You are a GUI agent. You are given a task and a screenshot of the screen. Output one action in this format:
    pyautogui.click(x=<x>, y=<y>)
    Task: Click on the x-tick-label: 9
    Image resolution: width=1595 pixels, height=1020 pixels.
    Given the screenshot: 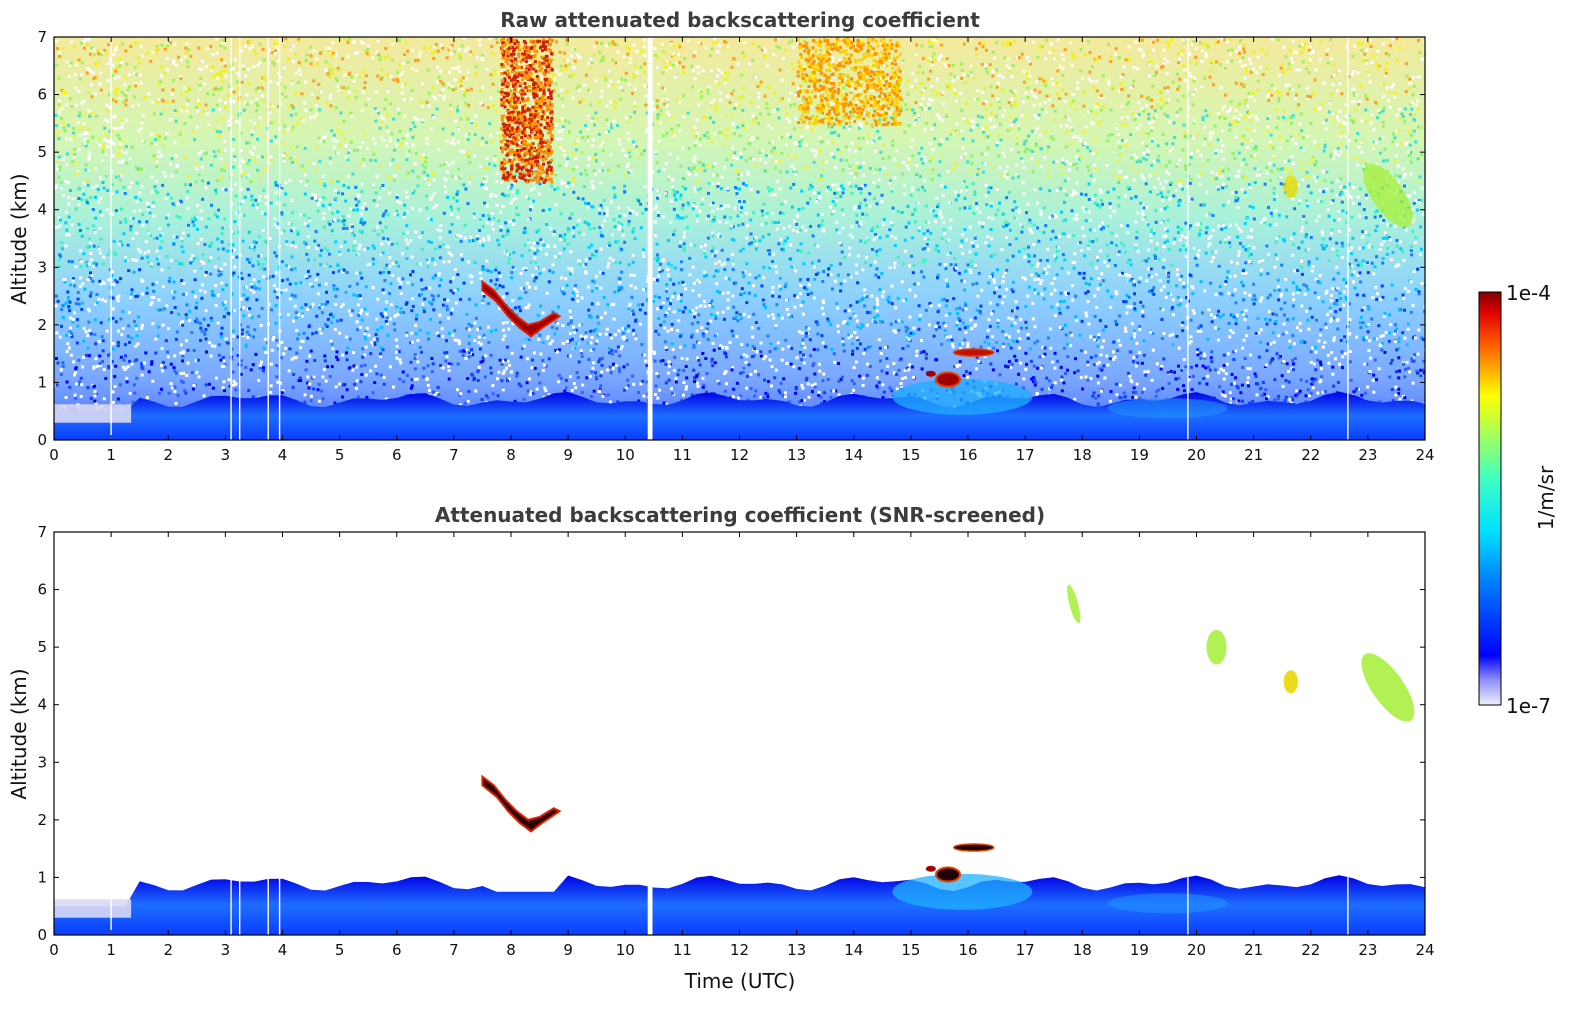 What is the action you would take?
    pyautogui.click(x=568, y=950)
    